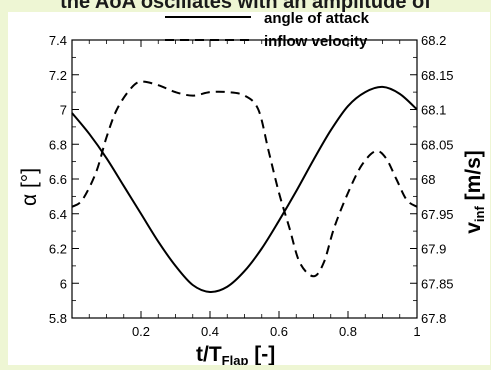 This screenshot has height=370, width=491. Describe the element at coordinates (416, 331) in the screenshot. I see `x-tick-label: 1` at that location.